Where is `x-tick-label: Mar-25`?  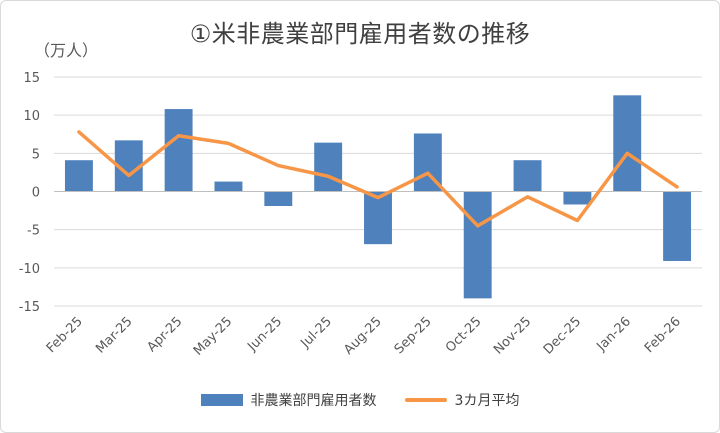
x-tick-label: Mar-25 is located at coordinates (114, 335).